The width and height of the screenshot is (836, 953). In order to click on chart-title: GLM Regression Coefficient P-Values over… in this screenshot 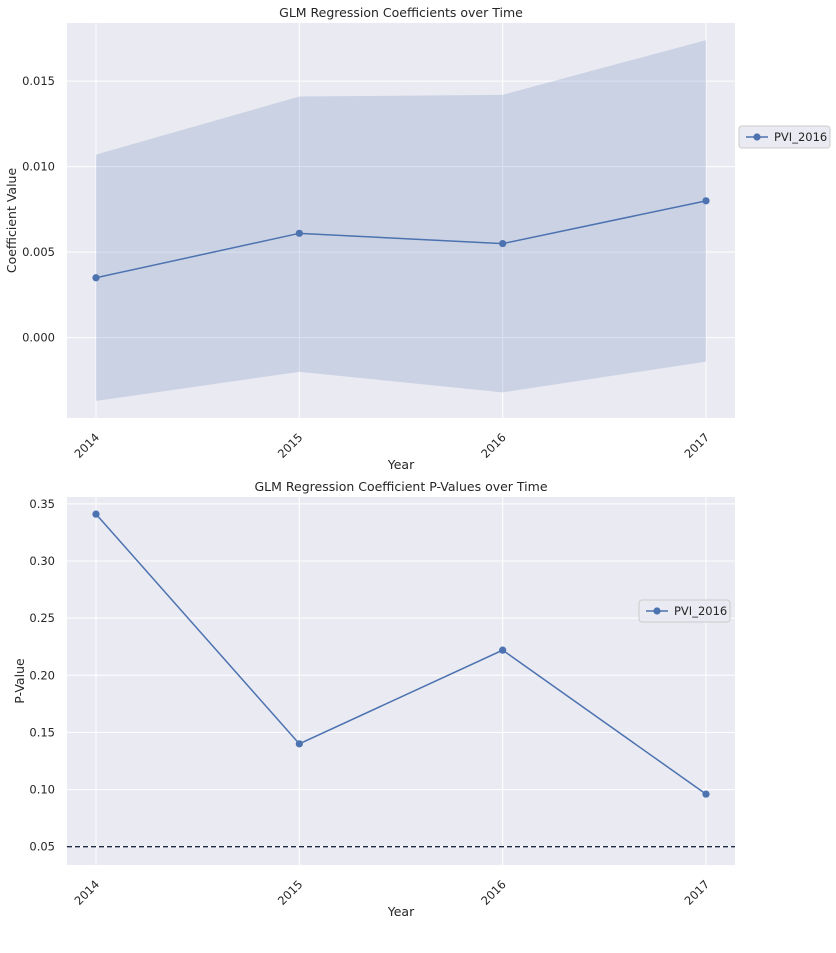, I will do `click(400, 486)`.